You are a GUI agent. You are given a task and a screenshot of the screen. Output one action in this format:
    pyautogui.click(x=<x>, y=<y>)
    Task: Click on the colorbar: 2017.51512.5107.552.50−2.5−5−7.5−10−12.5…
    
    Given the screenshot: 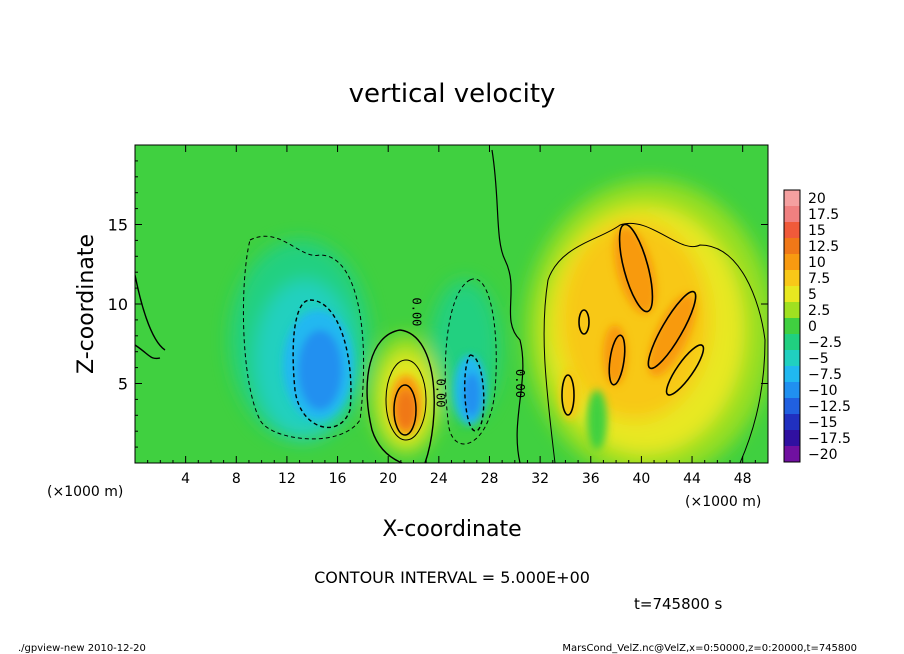 What is the action you would take?
    pyautogui.click(x=817, y=326)
    